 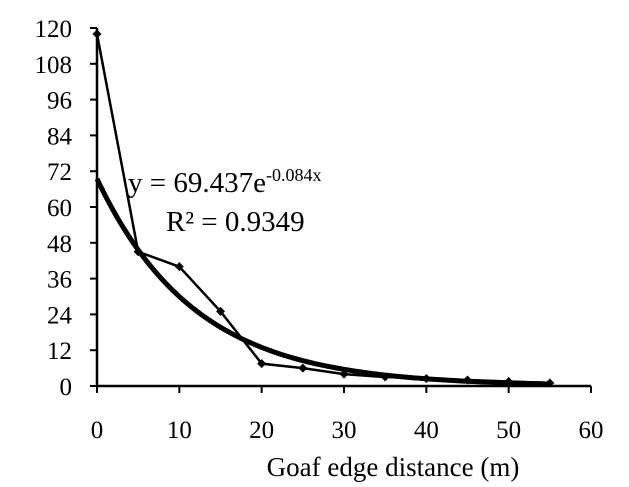 What do you see at coordinates (54, 65) in the screenshot?
I see `y-tick-label: 108` at bounding box center [54, 65].